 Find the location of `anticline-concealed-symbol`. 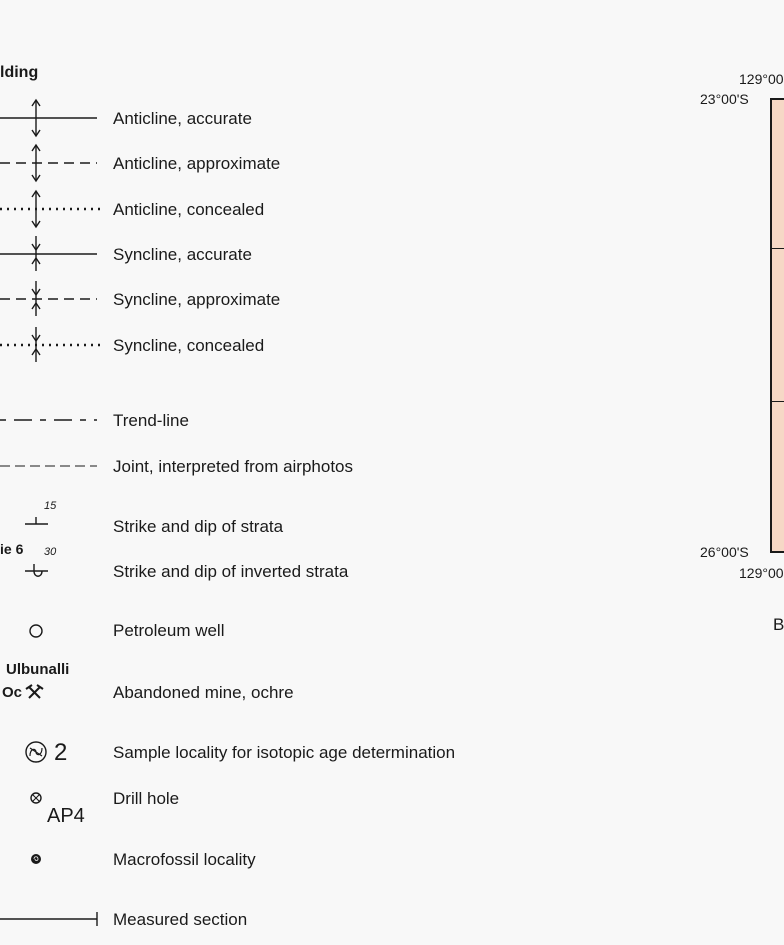

anticline-concealed-symbol is located at coordinates (50, 209).